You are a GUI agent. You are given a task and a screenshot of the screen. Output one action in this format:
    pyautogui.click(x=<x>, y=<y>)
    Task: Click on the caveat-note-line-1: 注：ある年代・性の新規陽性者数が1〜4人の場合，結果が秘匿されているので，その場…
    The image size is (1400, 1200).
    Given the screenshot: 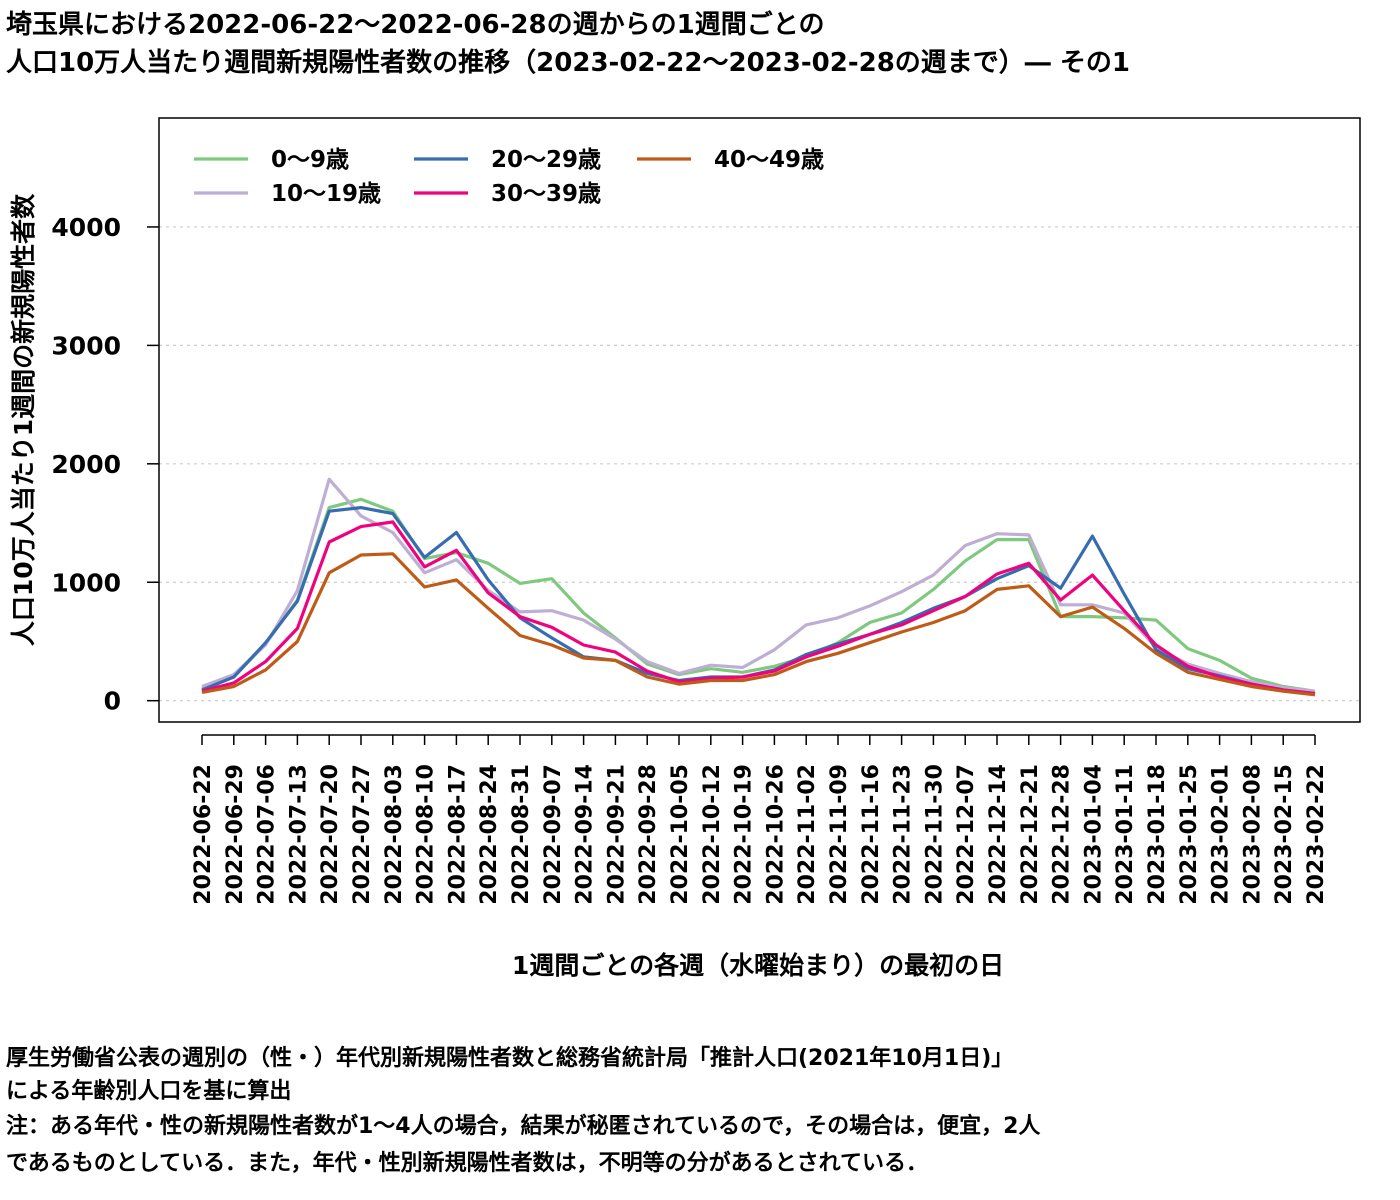 What is the action you would take?
    pyautogui.click(x=523, y=1126)
    